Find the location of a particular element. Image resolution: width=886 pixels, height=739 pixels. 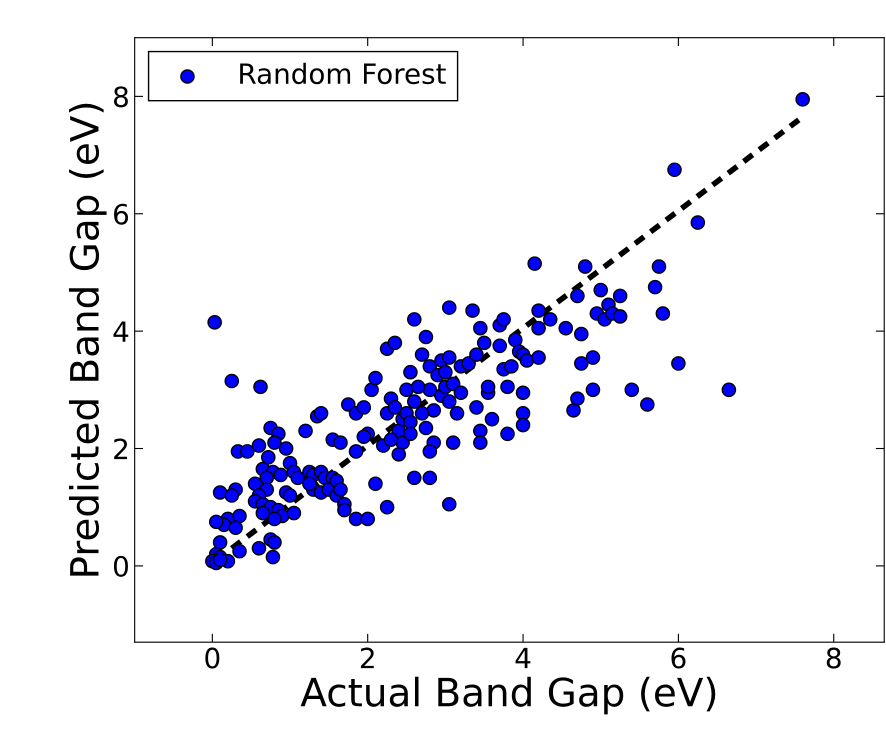

y-tick-label: 0 is located at coordinates (121, 566).